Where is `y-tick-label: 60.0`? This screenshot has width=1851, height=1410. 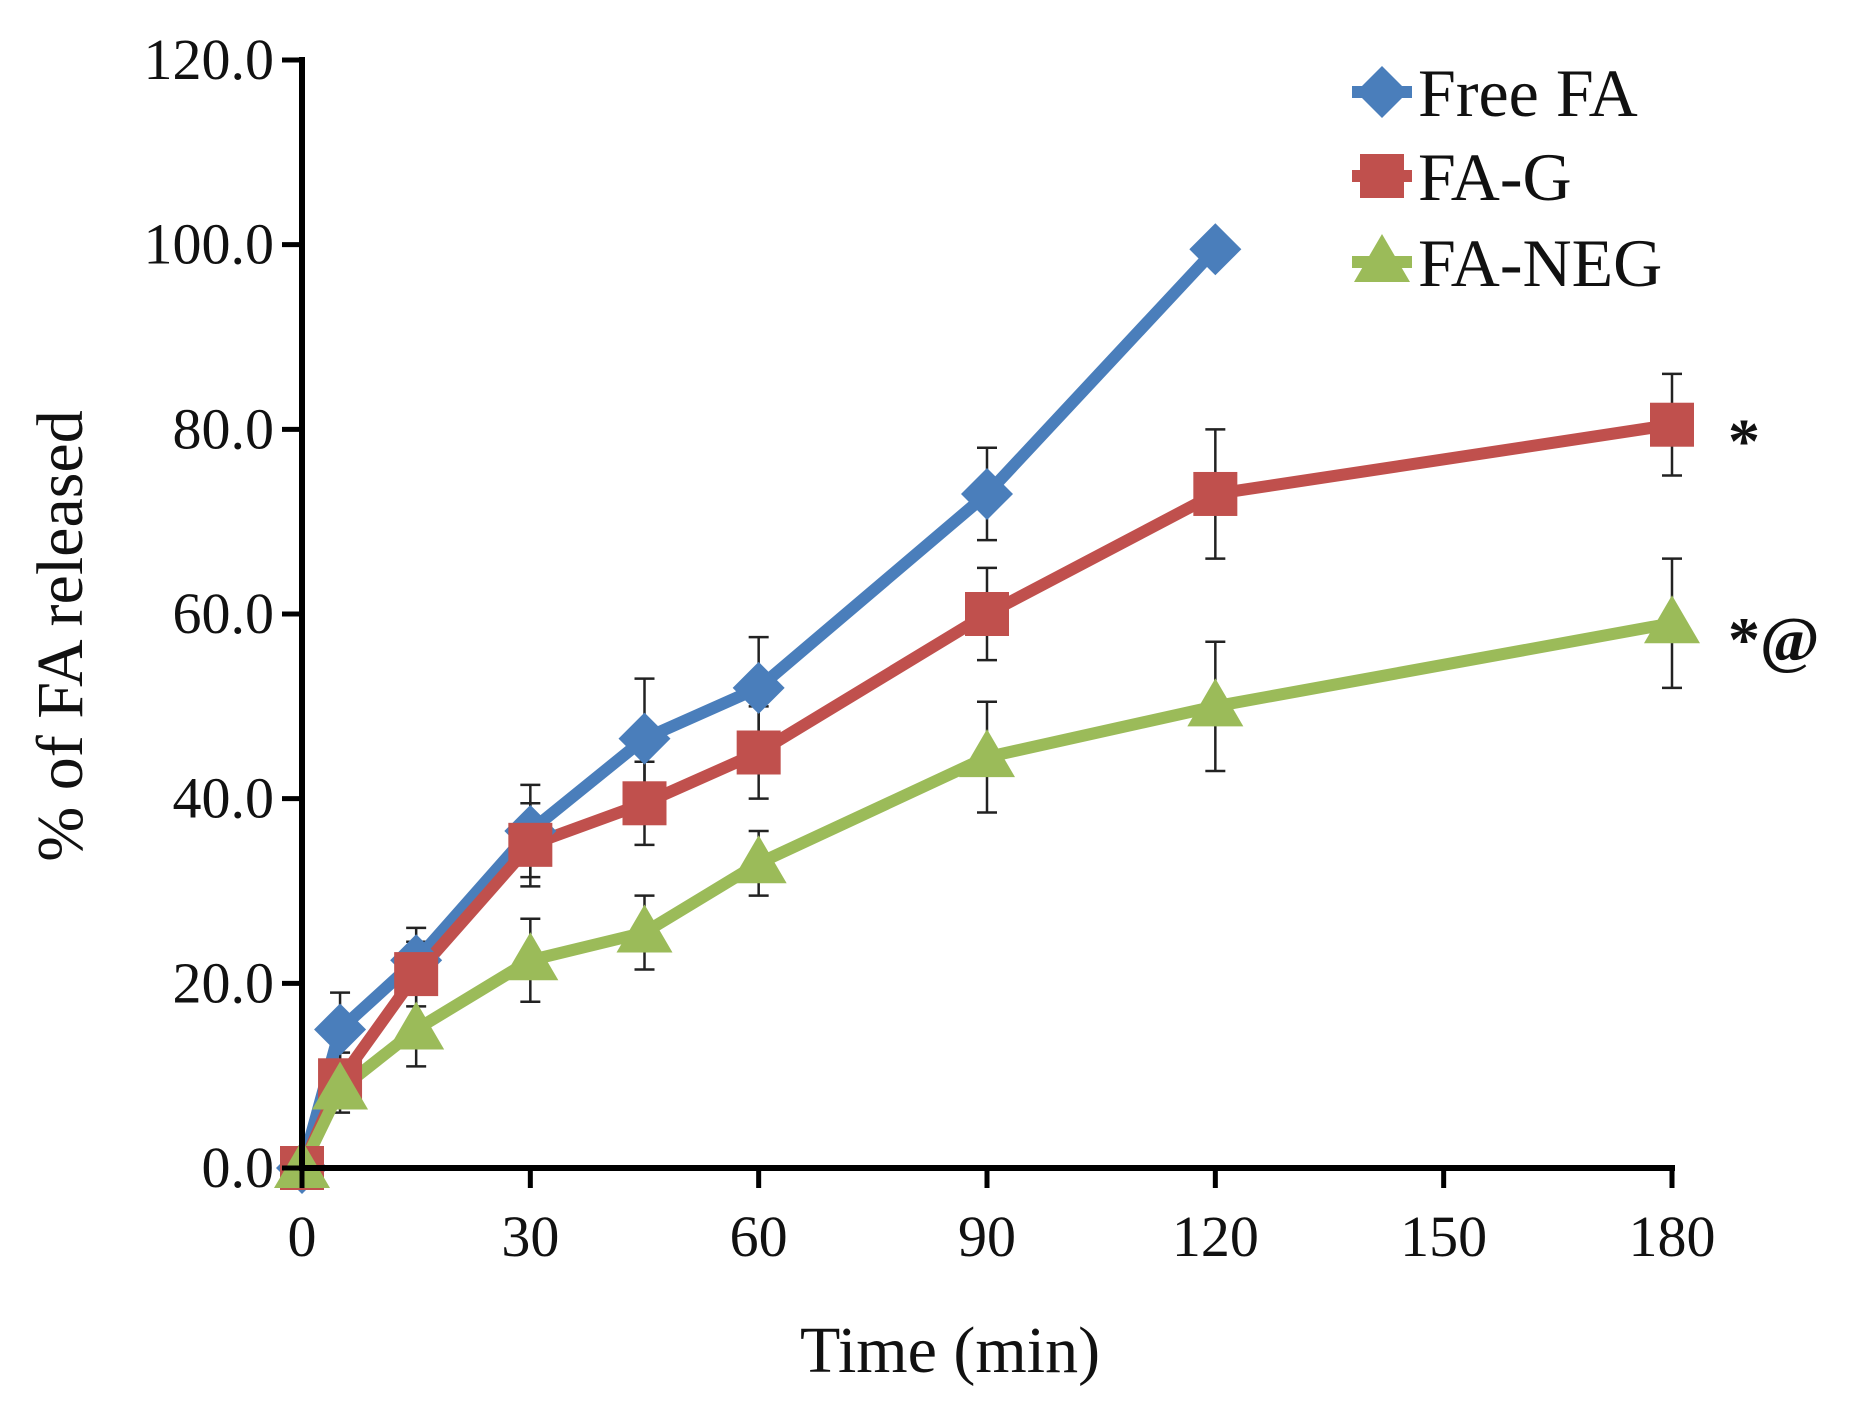
y-tick-label: 60.0 is located at coordinates (224, 613).